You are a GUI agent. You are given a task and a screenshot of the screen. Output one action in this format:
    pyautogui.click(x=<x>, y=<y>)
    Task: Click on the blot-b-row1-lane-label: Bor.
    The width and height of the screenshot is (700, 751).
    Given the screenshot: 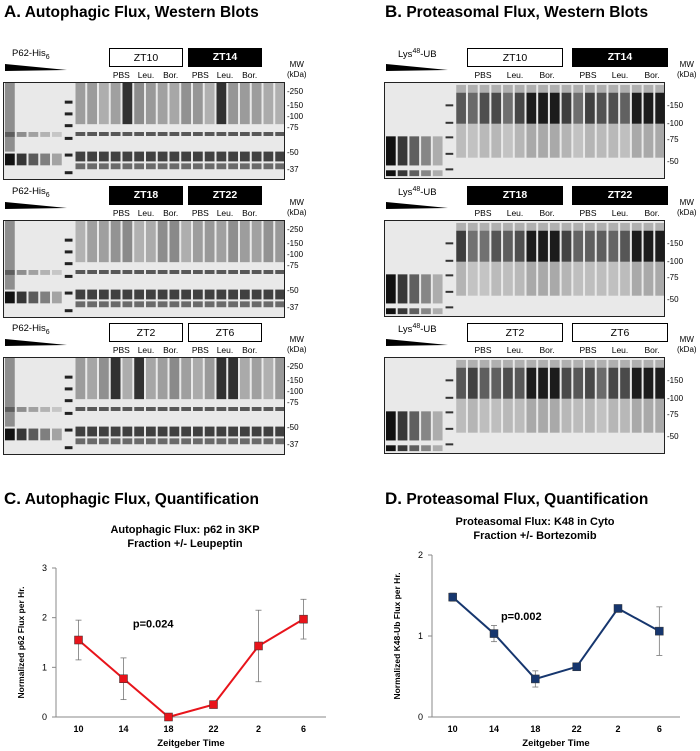 What is the action you would take?
    pyautogui.click(x=547, y=75)
    